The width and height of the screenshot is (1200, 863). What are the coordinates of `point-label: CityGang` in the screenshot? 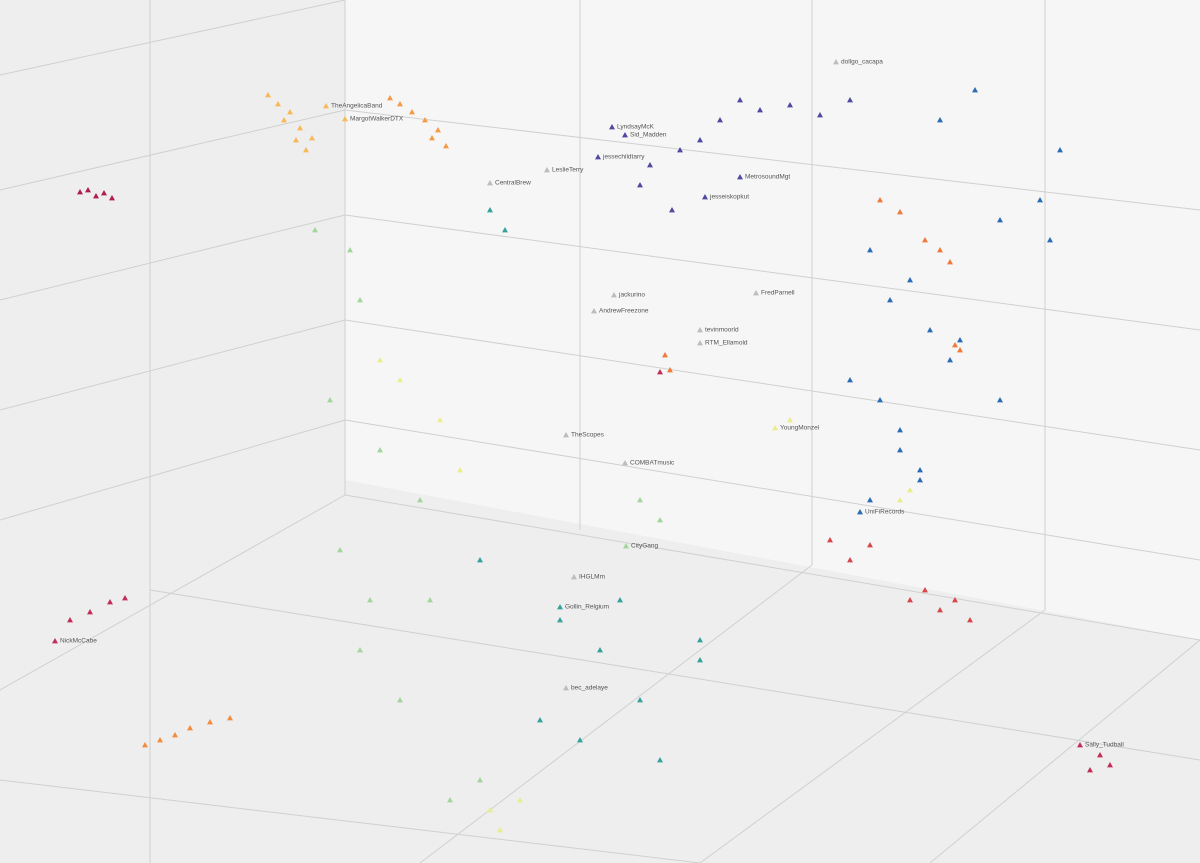 It's located at (644, 546).